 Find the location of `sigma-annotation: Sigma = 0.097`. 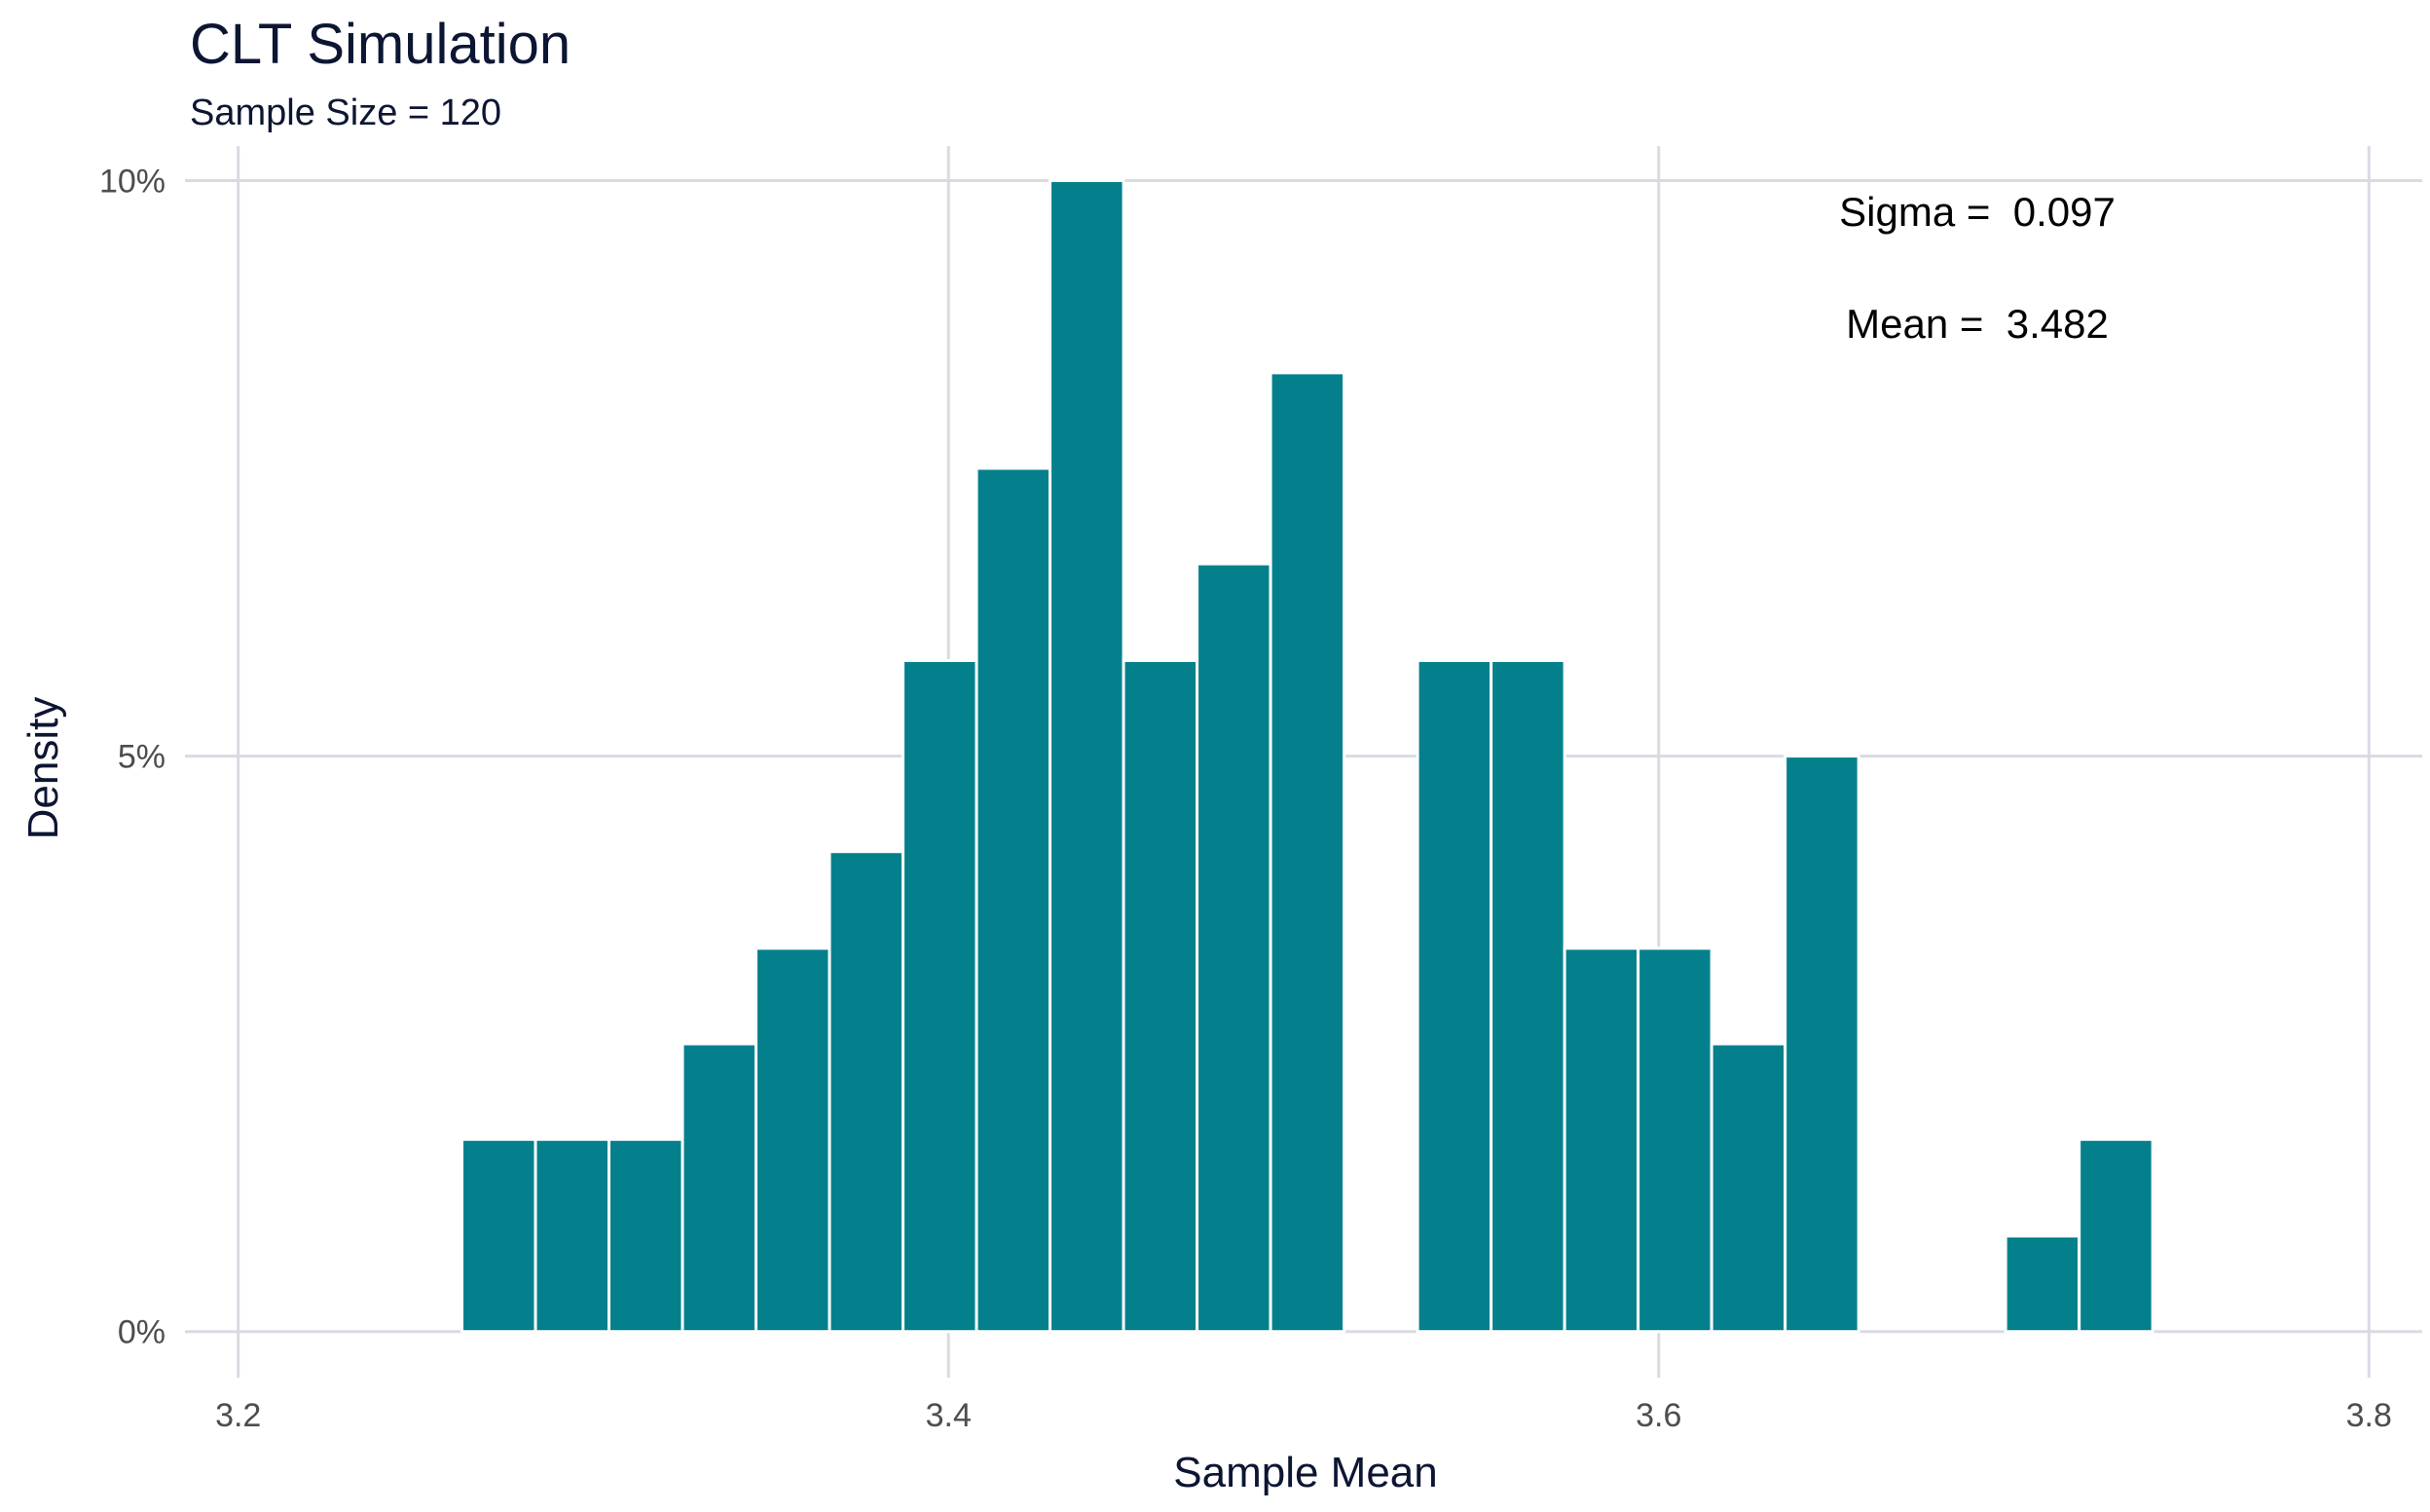

sigma-annotation: Sigma = 0.097 is located at coordinates (1977, 212).